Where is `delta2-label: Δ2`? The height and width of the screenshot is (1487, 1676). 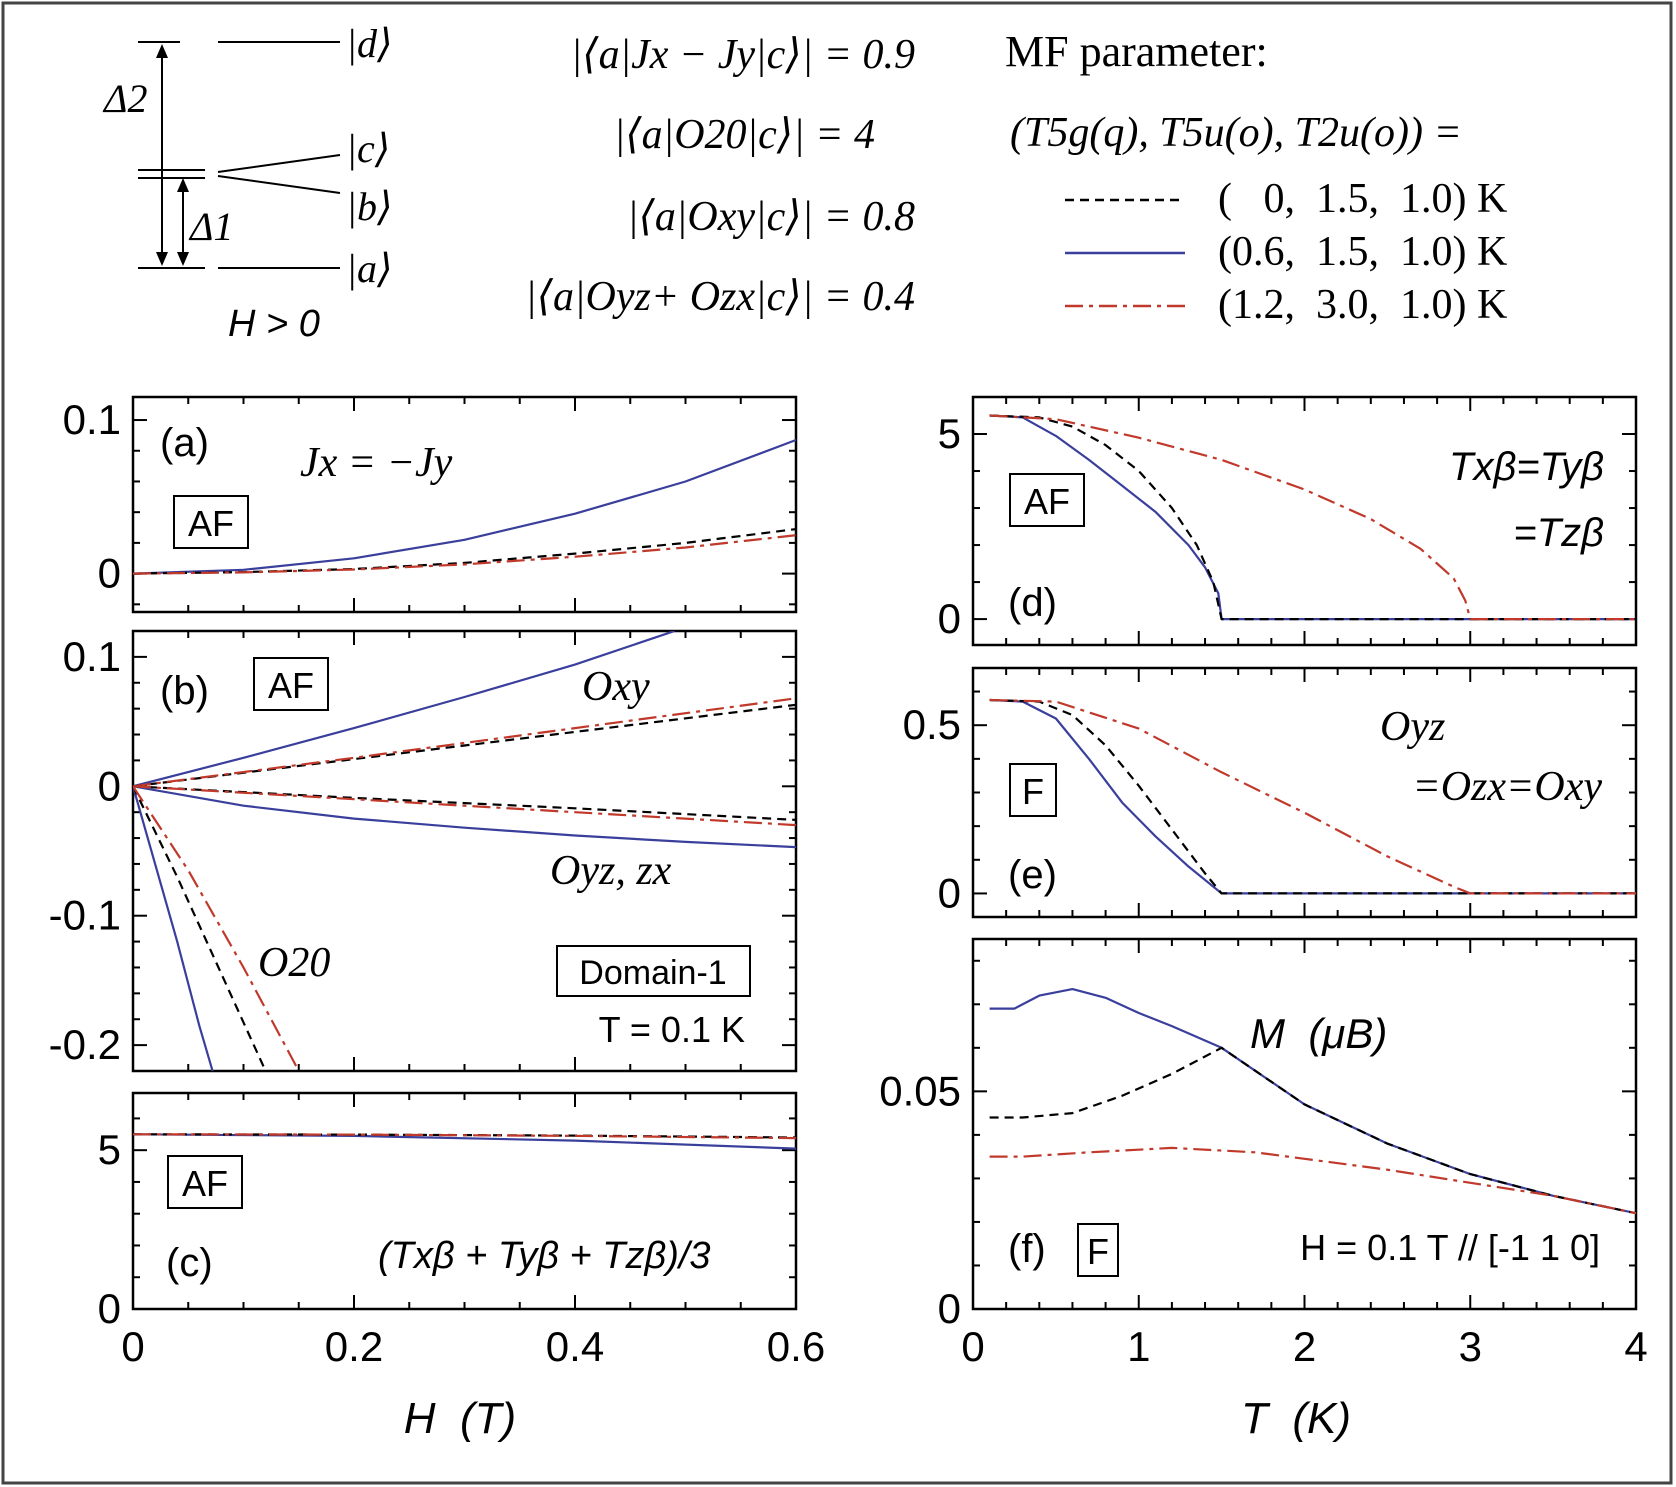
delta2-label: Δ2 is located at coordinates (124, 98).